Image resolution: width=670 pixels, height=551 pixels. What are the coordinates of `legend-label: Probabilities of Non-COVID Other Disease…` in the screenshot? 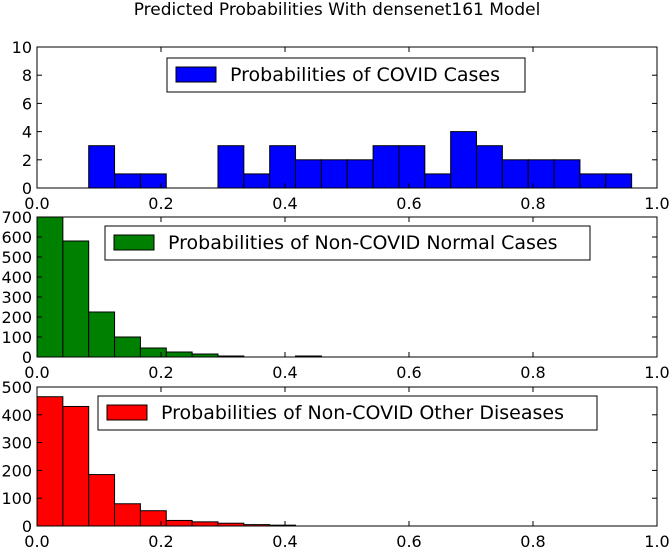 It's located at (362, 413).